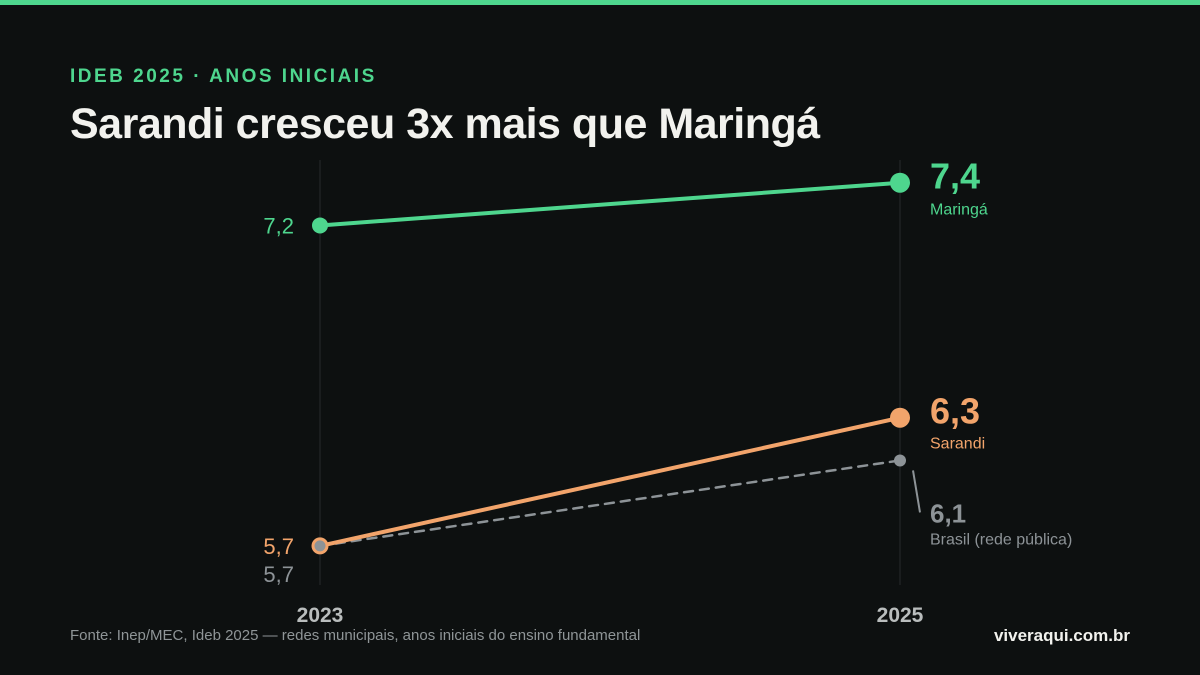  I want to click on x-tick-label: 2023, so click(320, 615).